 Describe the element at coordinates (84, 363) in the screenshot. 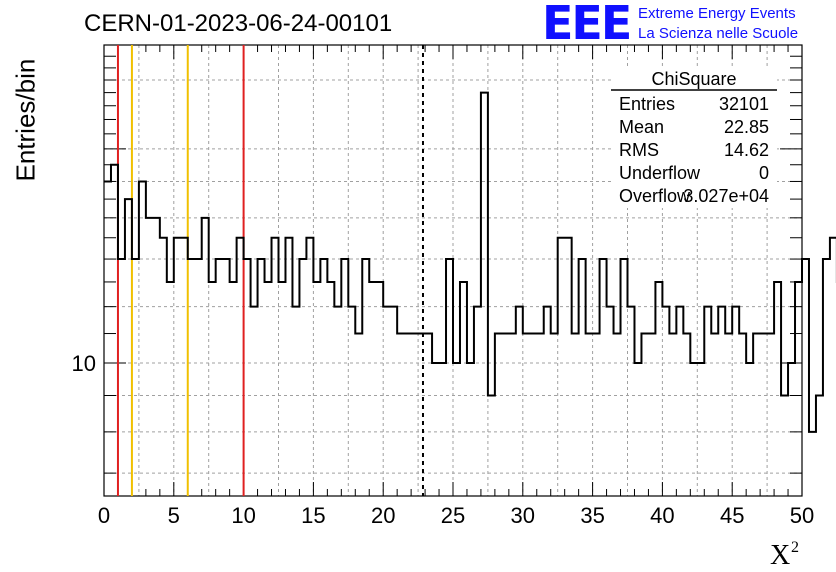

I see `y-tick-label: 10` at that location.